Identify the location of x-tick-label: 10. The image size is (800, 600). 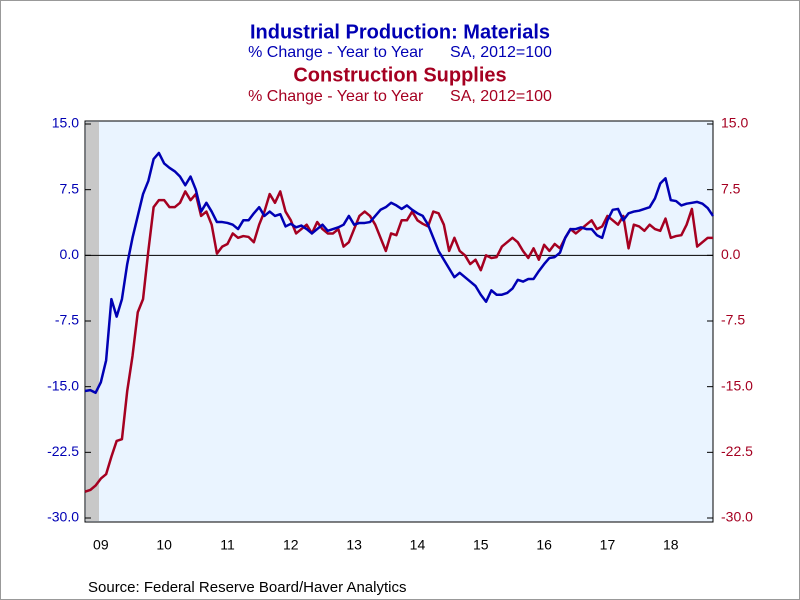
(164, 545).